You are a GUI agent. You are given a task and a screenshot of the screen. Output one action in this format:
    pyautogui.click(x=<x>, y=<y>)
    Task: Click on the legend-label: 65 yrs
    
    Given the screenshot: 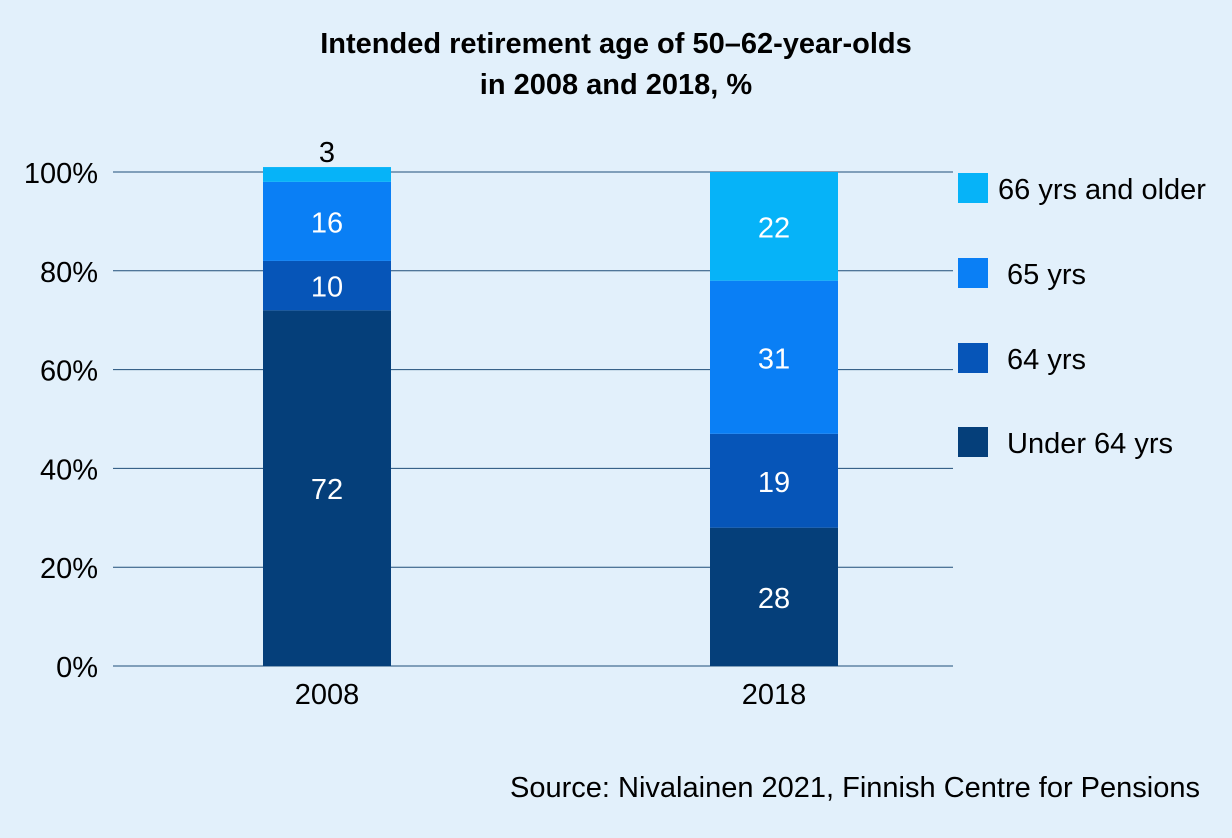 What is the action you would take?
    pyautogui.click(x=1046, y=275)
    